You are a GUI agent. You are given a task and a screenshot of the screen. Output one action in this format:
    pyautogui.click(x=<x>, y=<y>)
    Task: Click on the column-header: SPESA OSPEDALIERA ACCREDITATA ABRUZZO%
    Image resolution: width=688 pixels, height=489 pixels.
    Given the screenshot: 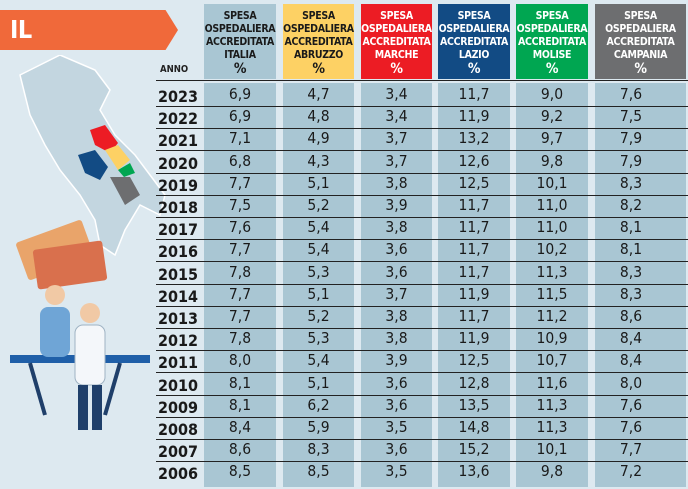 What is the action you would take?
    pyautogui.click(x=318, y=41)
    